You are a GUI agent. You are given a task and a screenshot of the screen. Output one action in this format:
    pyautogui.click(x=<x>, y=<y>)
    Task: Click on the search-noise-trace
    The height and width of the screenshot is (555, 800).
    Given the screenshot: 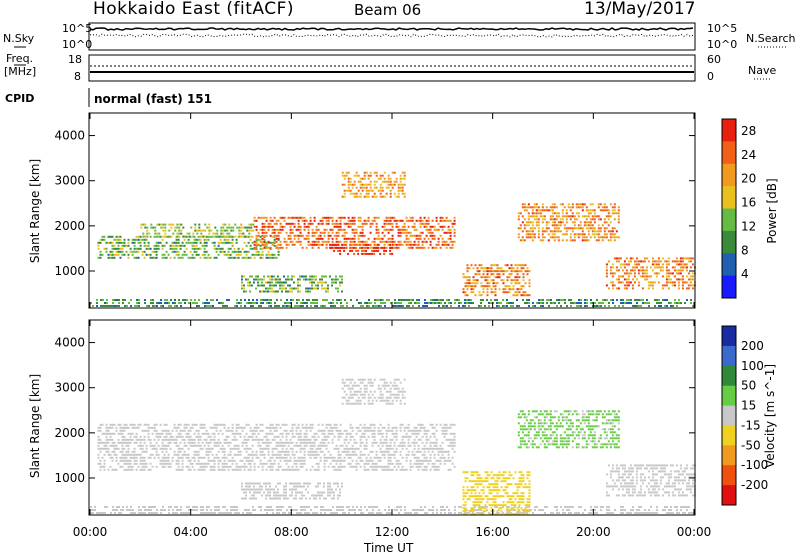 What is the action you would take?
    pyautogui.click(x=391, y=35)
    